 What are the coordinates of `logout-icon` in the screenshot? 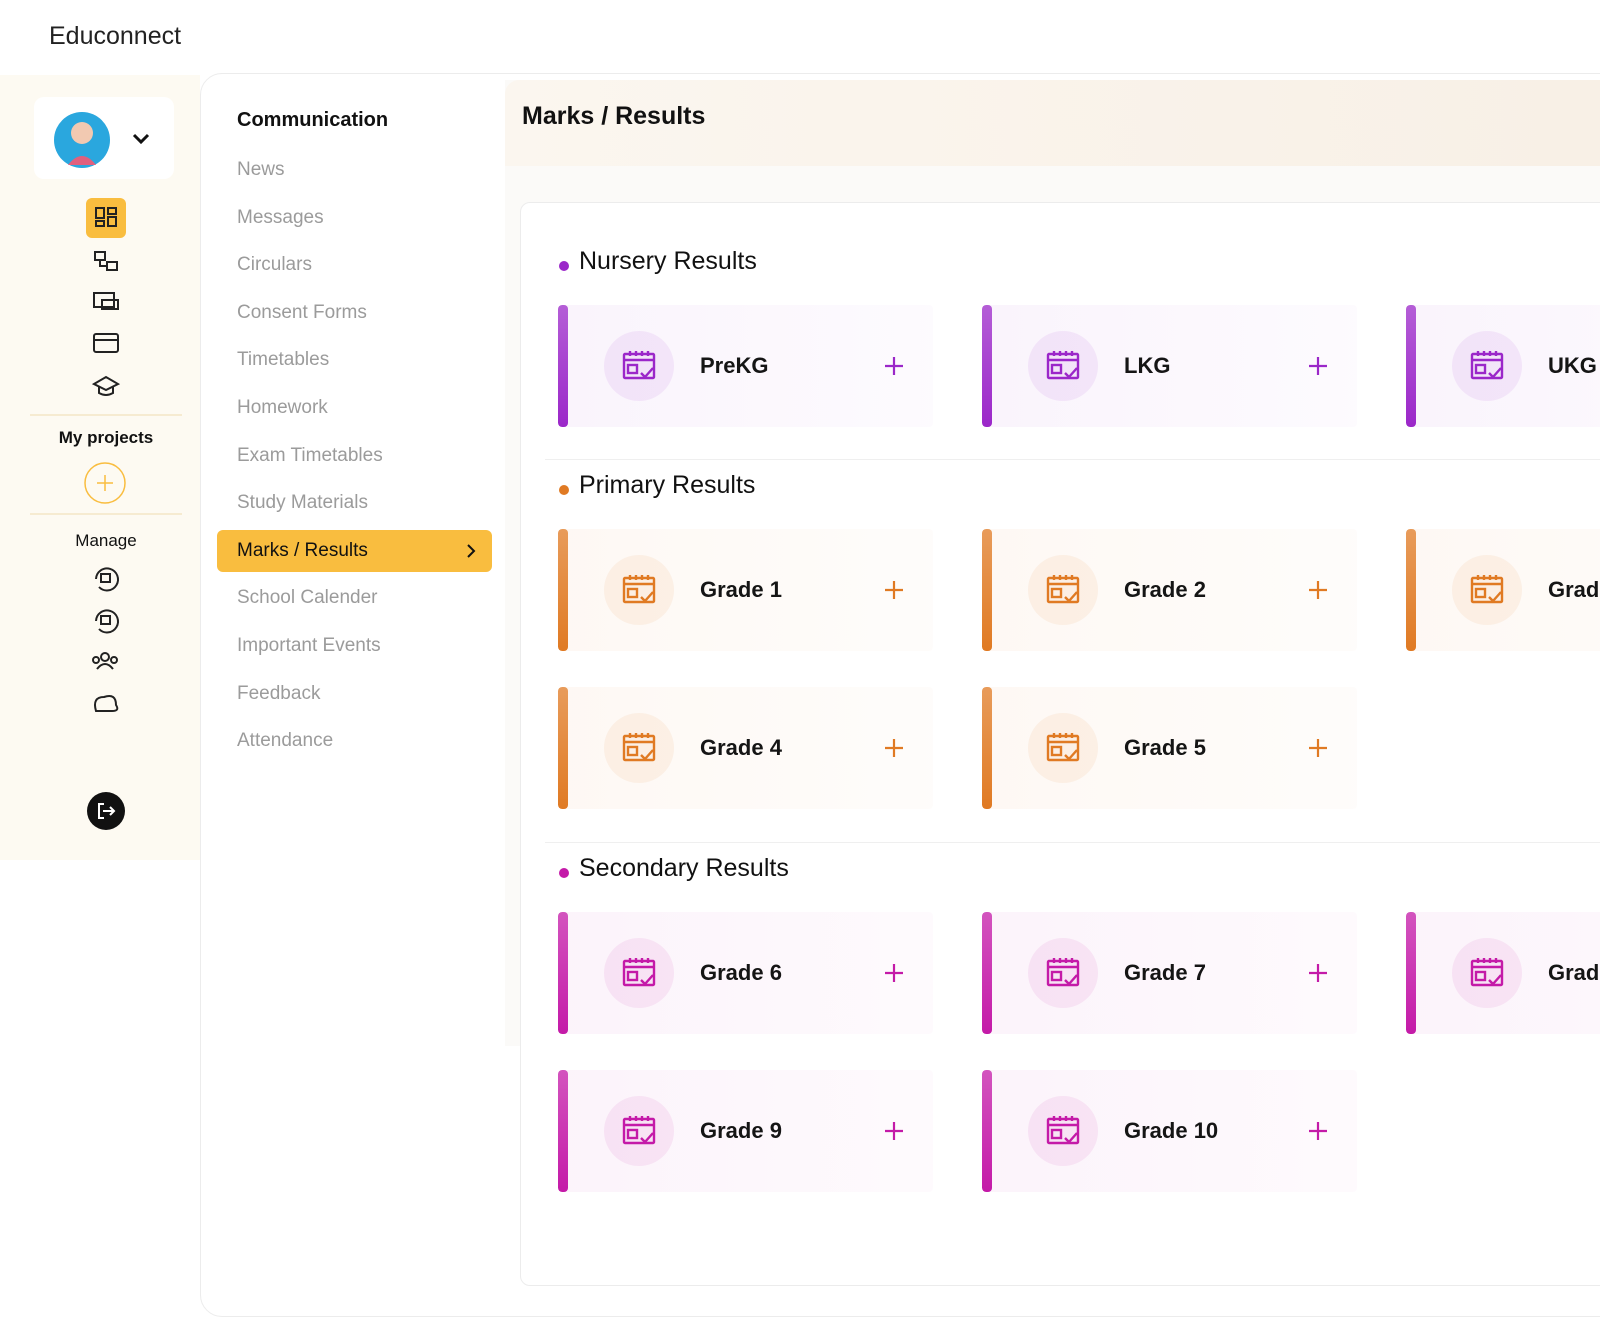 It's located at (107, 811).